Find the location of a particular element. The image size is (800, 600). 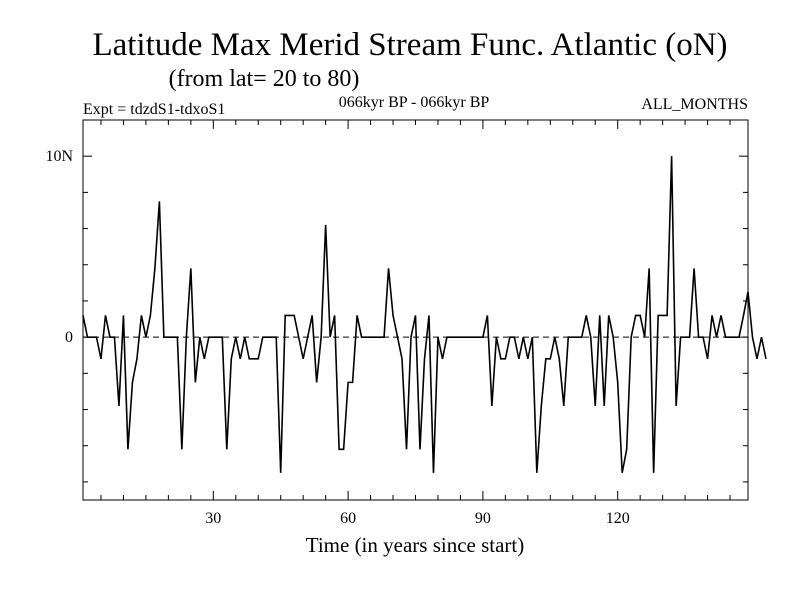

chart-subtitle: (from lat= 20 to 80) is located at coordinates (264, 79).